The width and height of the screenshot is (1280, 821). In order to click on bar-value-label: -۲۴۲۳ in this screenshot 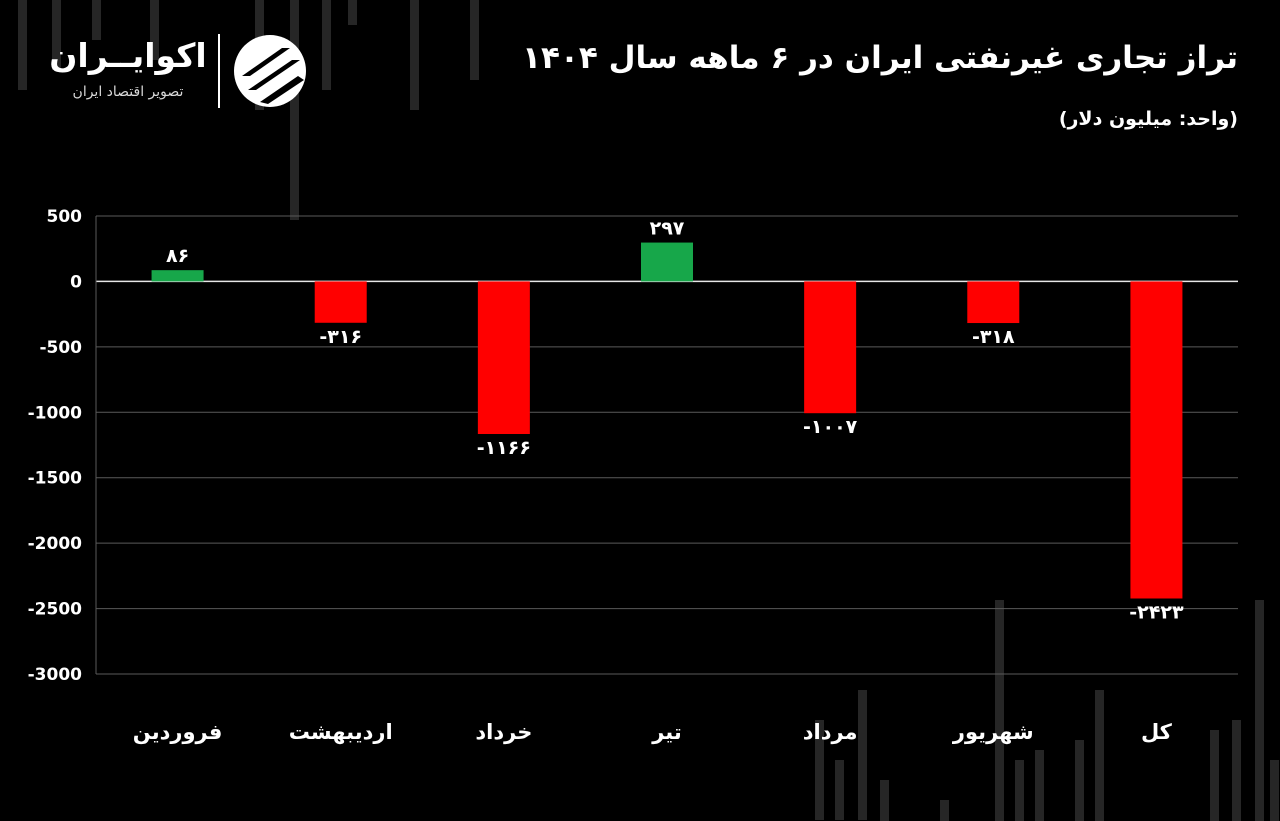, I will do `click(1156, 612)`.